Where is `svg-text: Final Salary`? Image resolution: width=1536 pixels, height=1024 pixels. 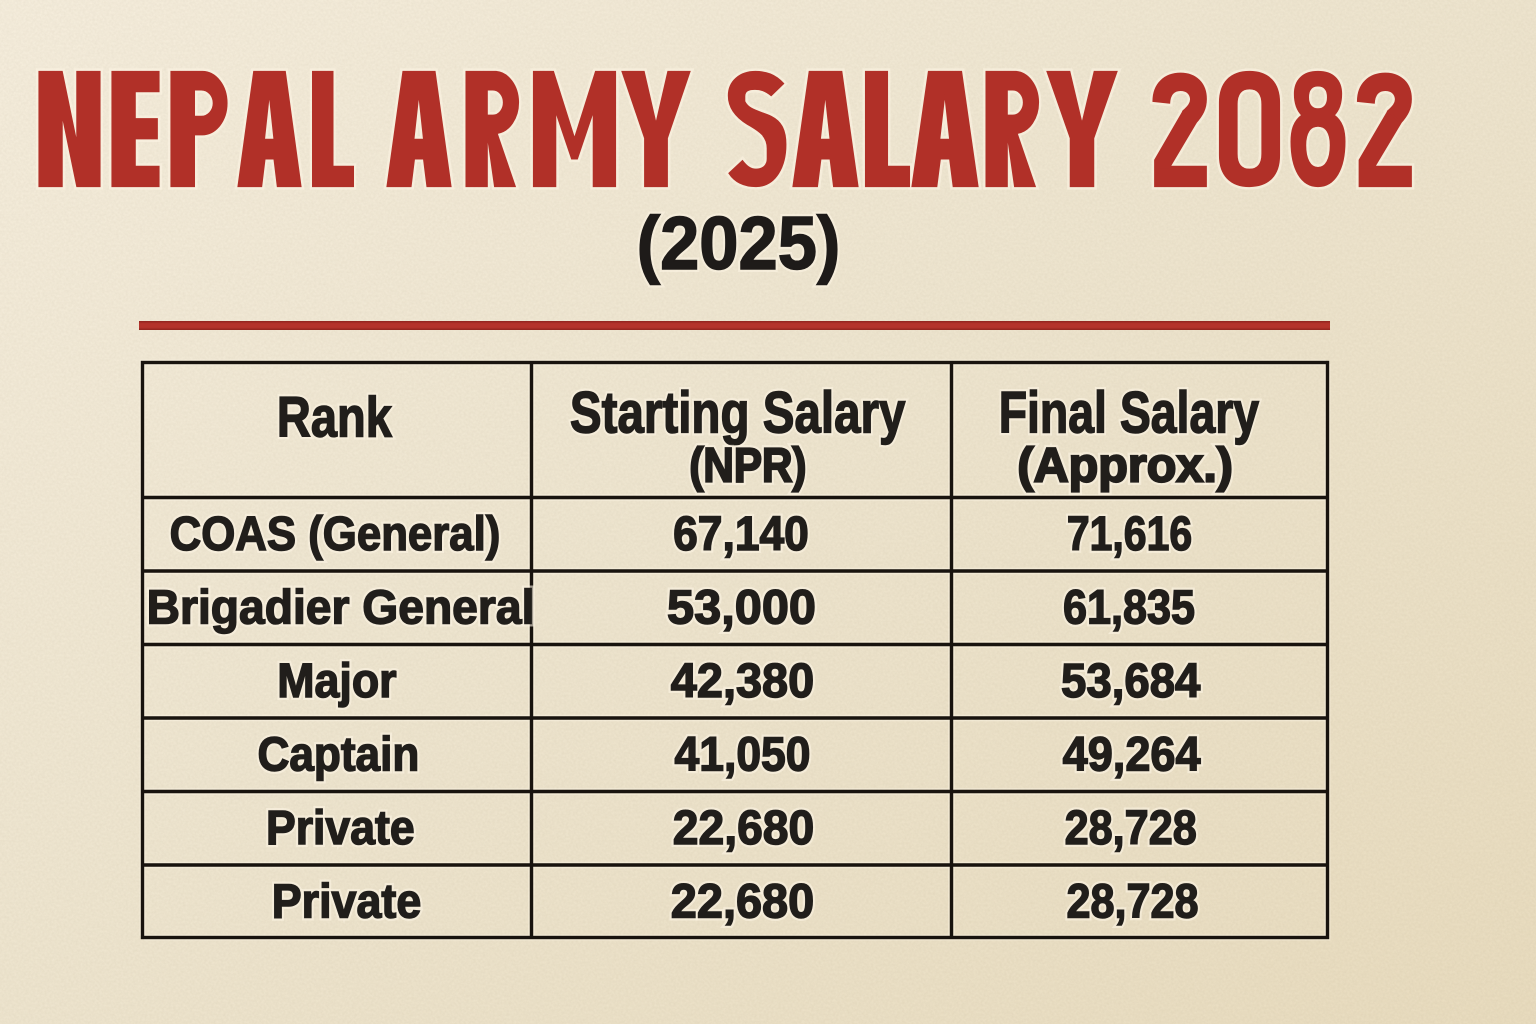
svg-text: Final Salary is located at coordinates (1129, 412).